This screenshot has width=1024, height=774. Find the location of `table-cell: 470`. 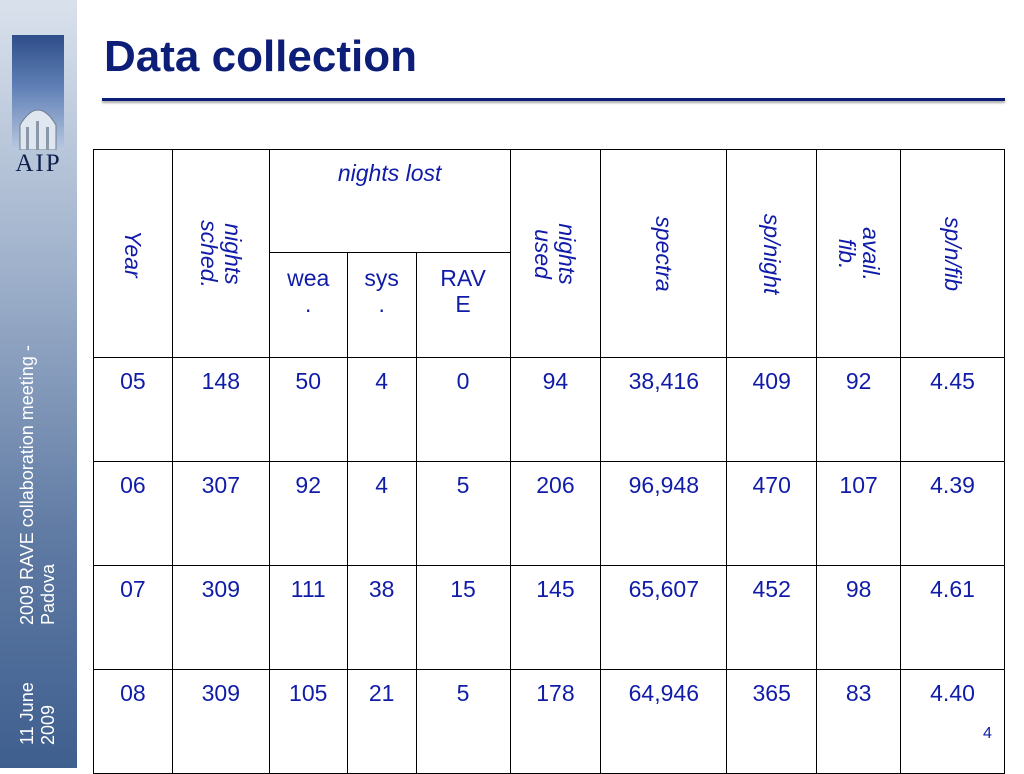

table-cell: 470 is located at coordinates (772, 513).